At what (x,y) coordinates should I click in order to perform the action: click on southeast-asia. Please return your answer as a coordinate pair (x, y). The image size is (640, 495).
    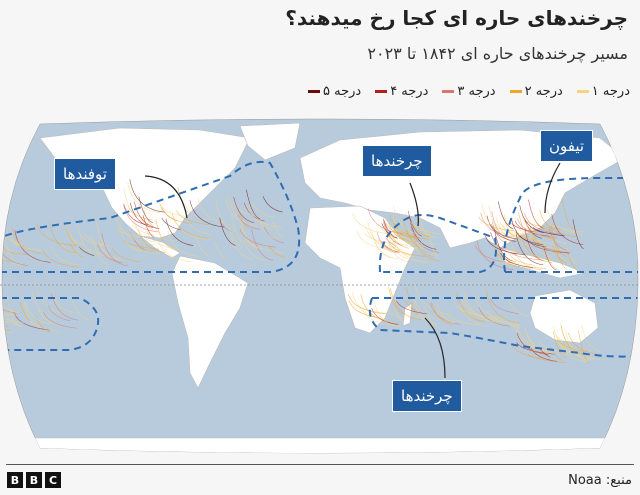
    Looking at the image, I should click on (543, 263).